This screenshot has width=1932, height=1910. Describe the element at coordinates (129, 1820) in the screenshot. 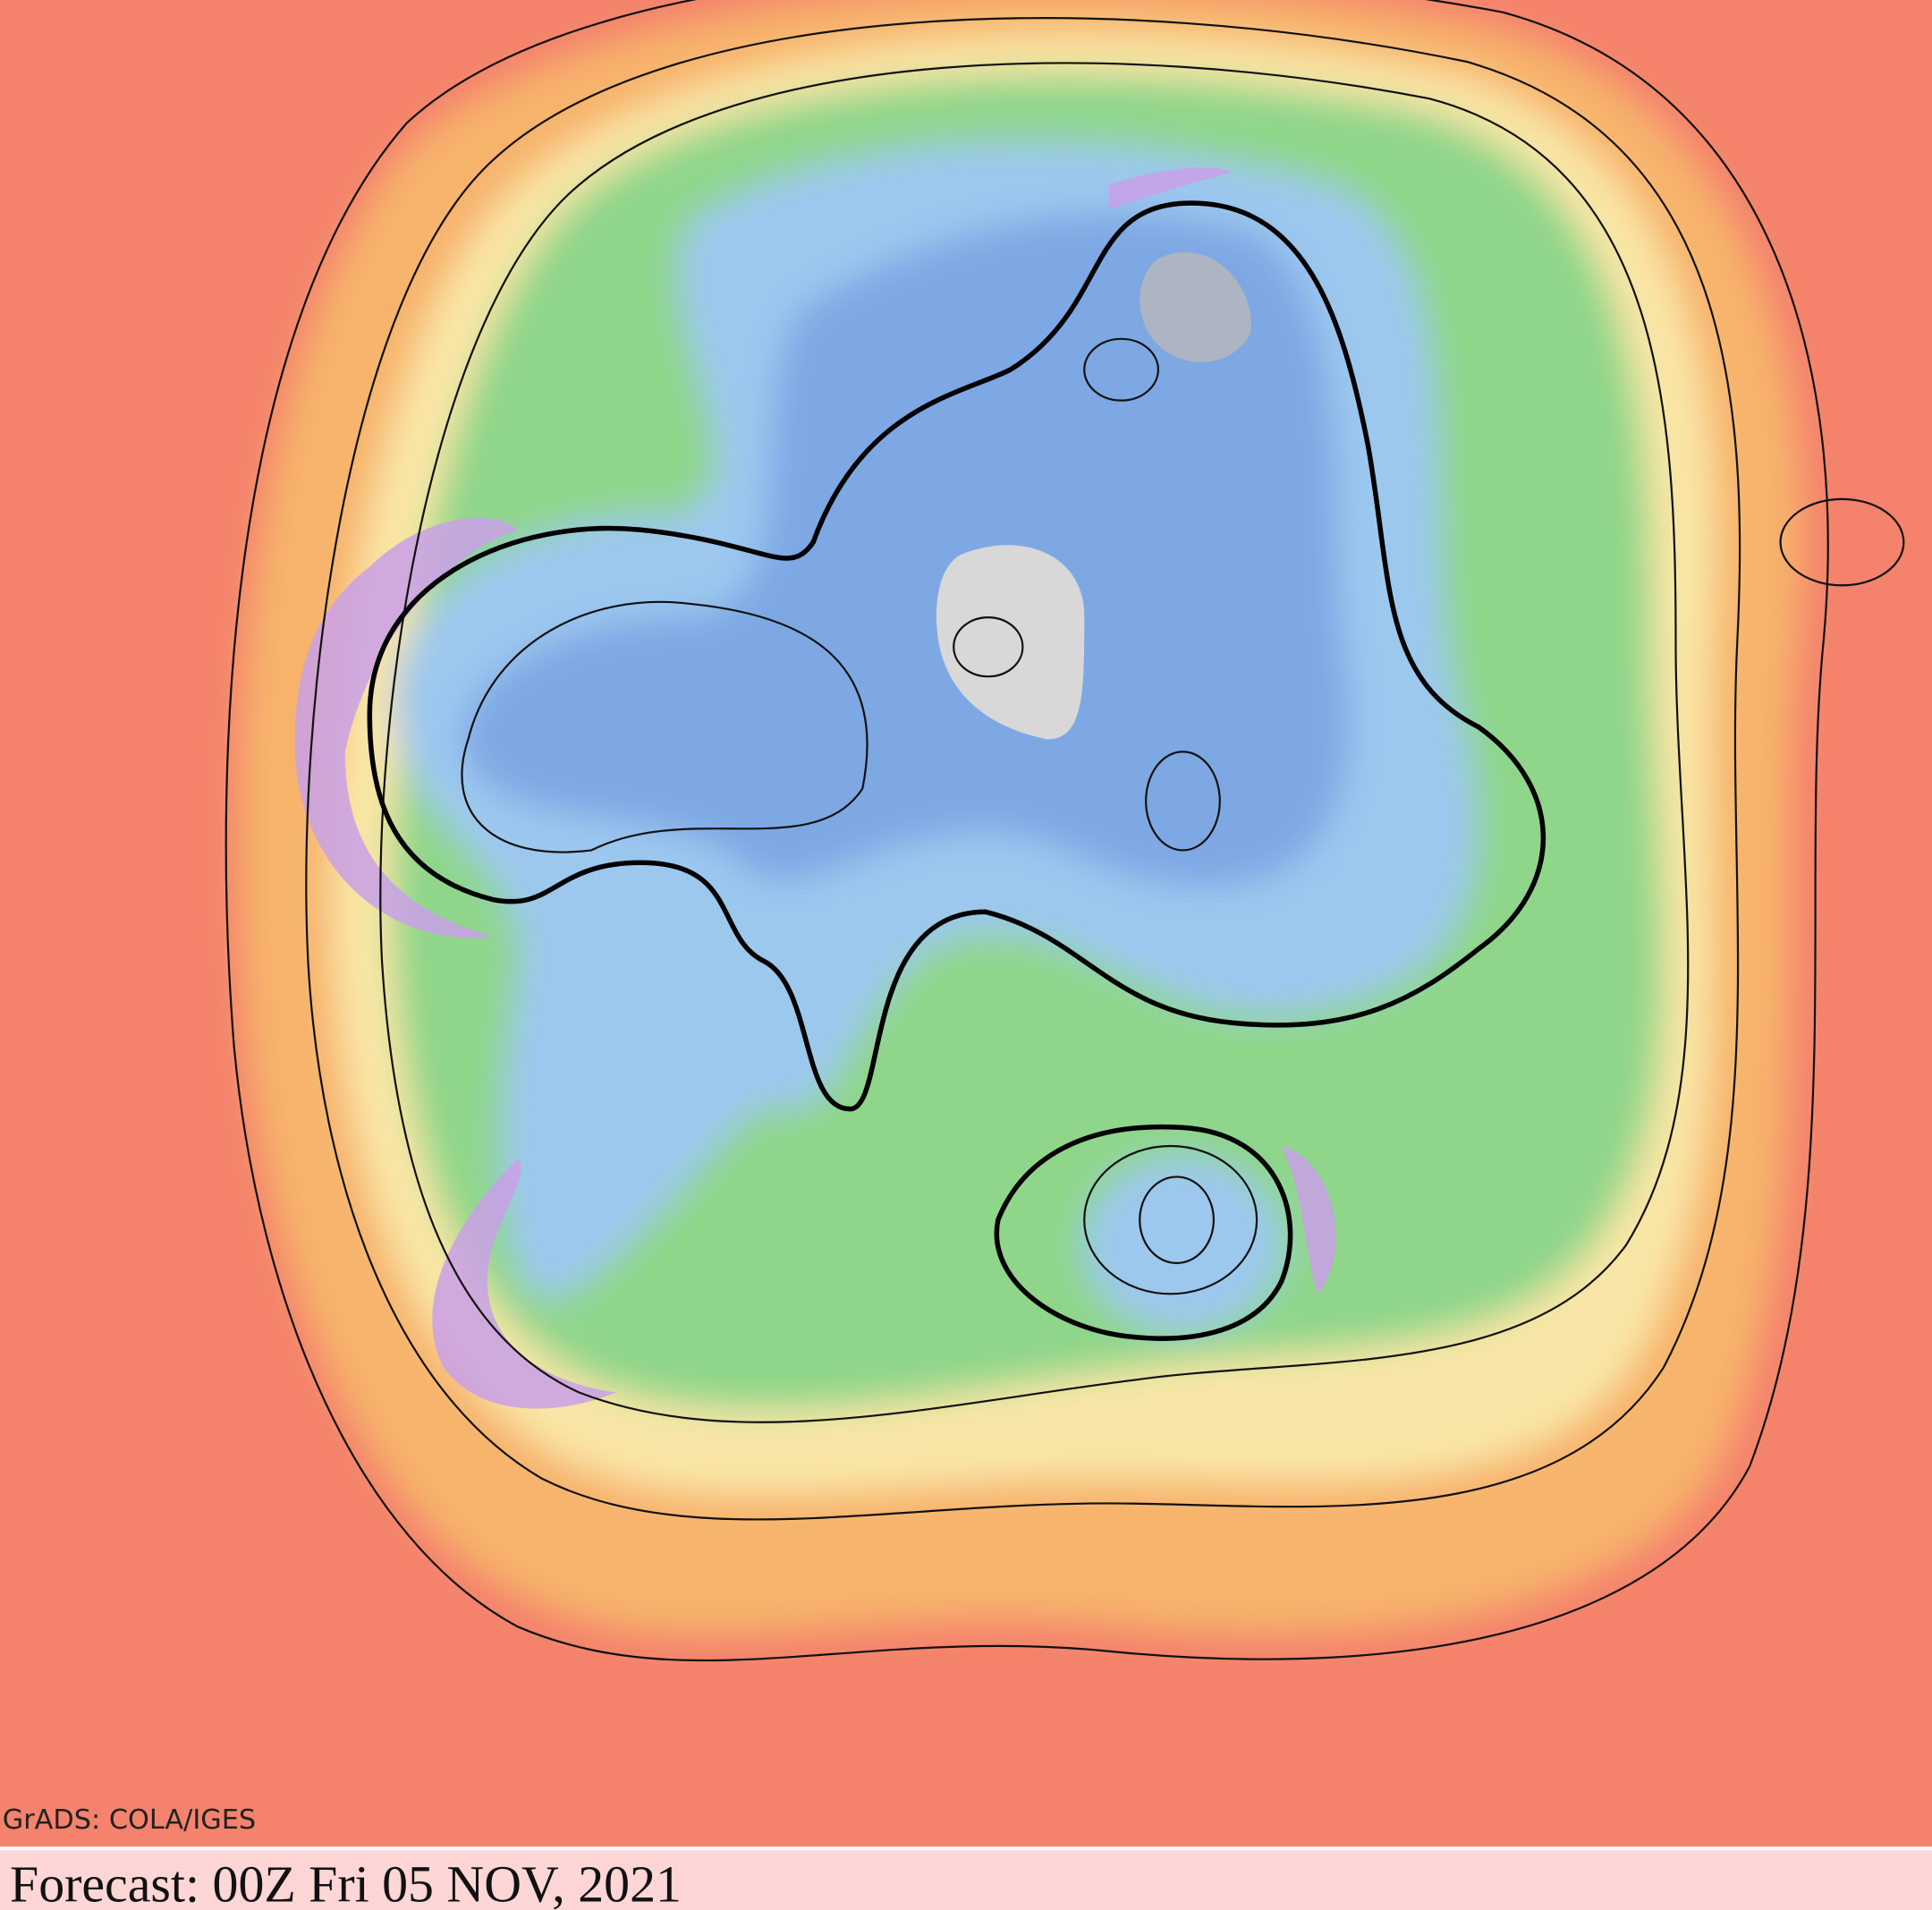

I see `credit-text: GrADS: COLA/IGES` at that location.